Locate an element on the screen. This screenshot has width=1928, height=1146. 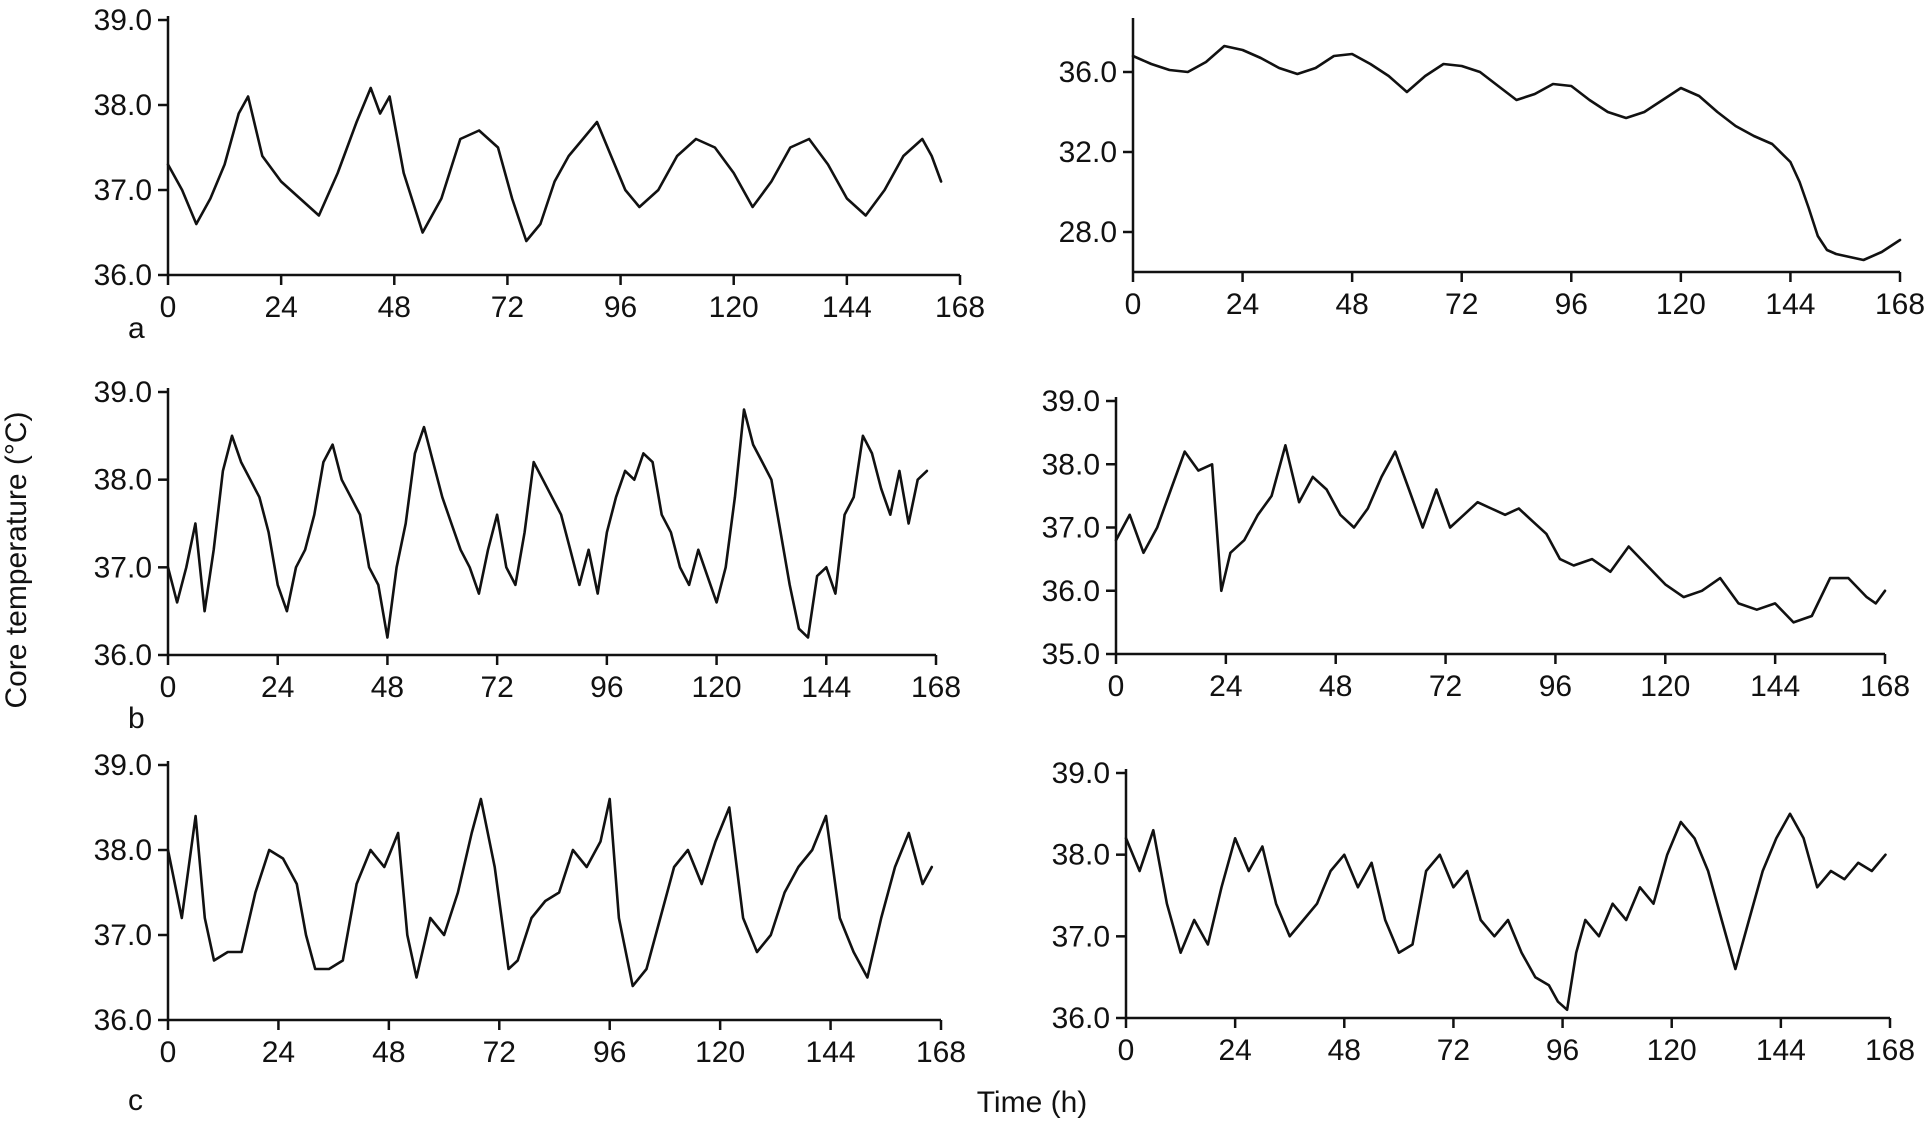
panel-a-right: 0 24 48 72 96 120 144 168 28.0 32.0 36.0 is located at coordinates (1492, 169).